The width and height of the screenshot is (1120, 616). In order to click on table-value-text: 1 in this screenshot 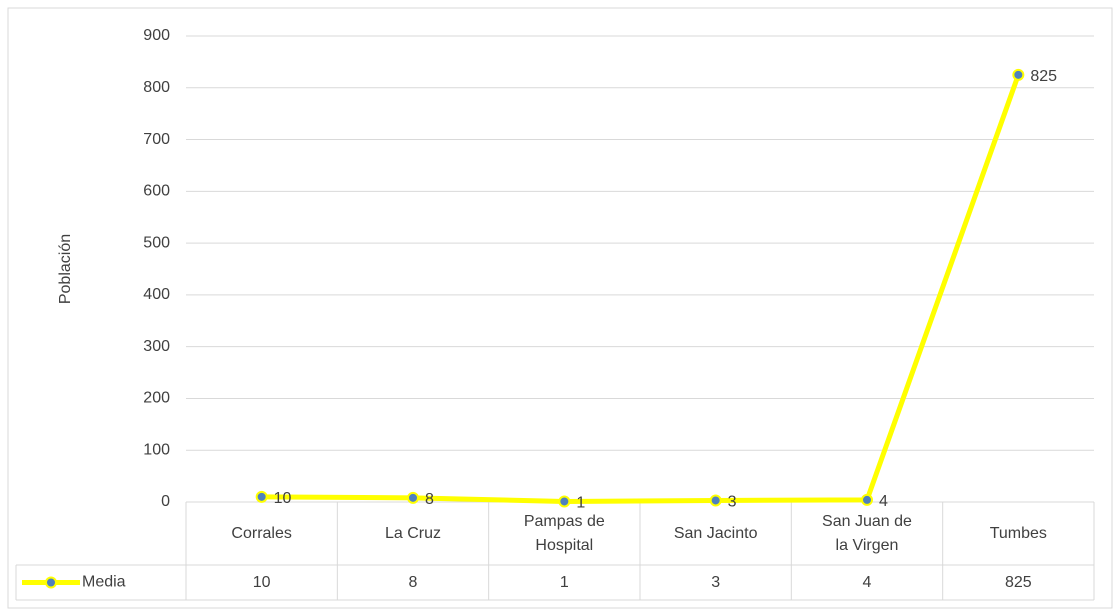, I will do `click(564, 582)`.